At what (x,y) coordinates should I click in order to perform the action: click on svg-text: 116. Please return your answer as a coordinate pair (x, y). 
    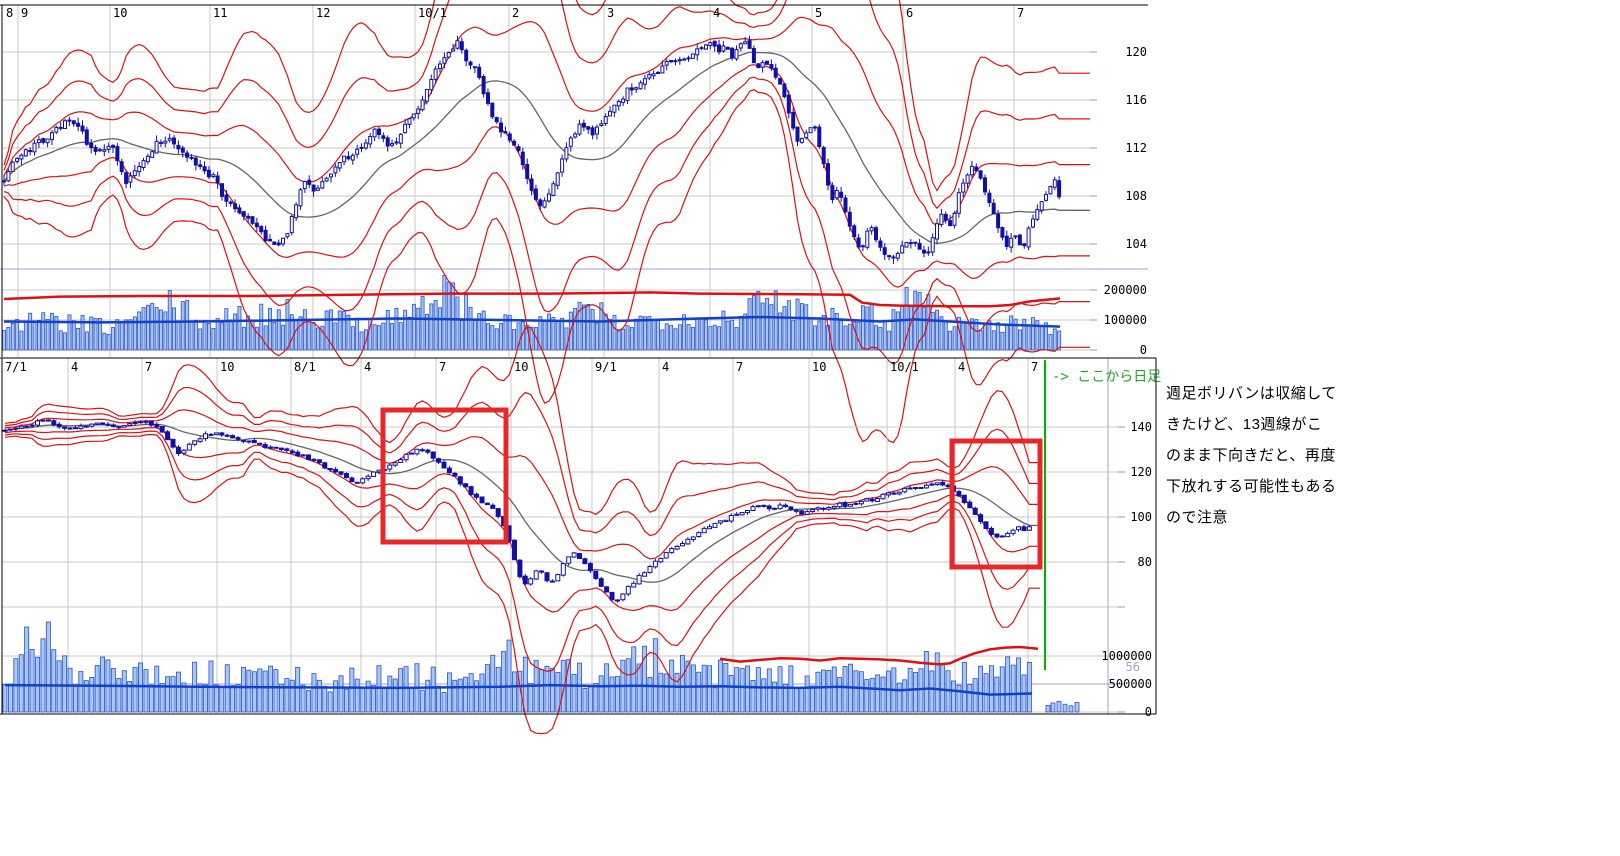
    Looking at the image, I should click on (1136, 100).